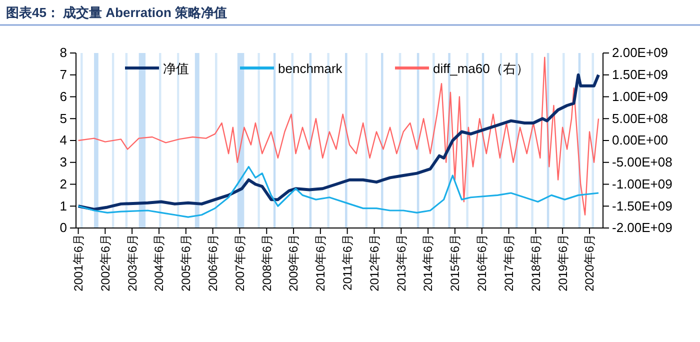 The width and height of the screenshot is (700, 342). What do you see at coordinates (132, 263) in the screenshot?
I see `x-tick-label: 2003年6月` at bounding box center [132, 263].